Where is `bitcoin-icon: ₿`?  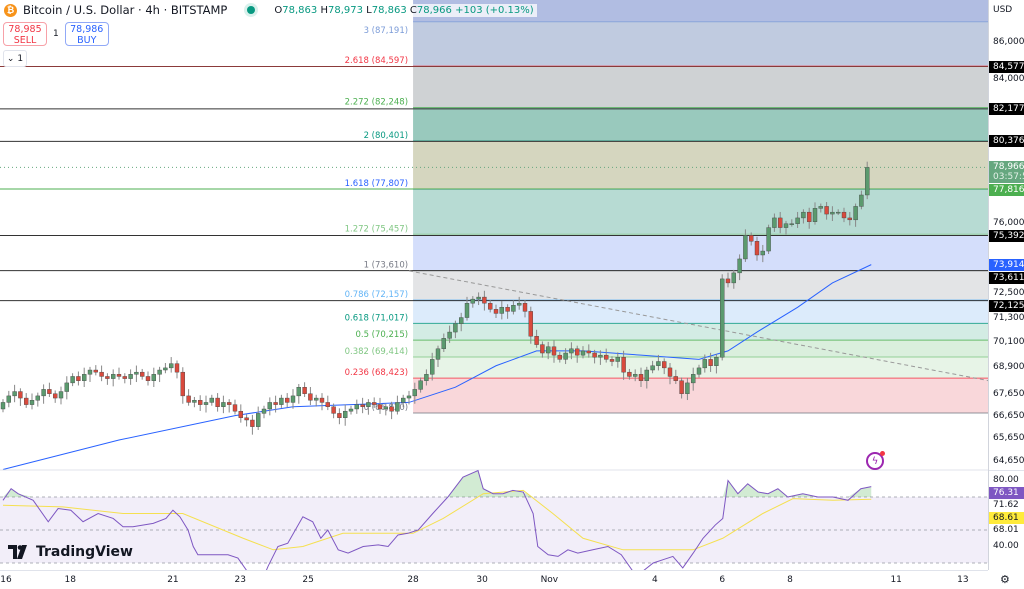
bitcoin-icon: ₿ is located at coordinates (10, 10).